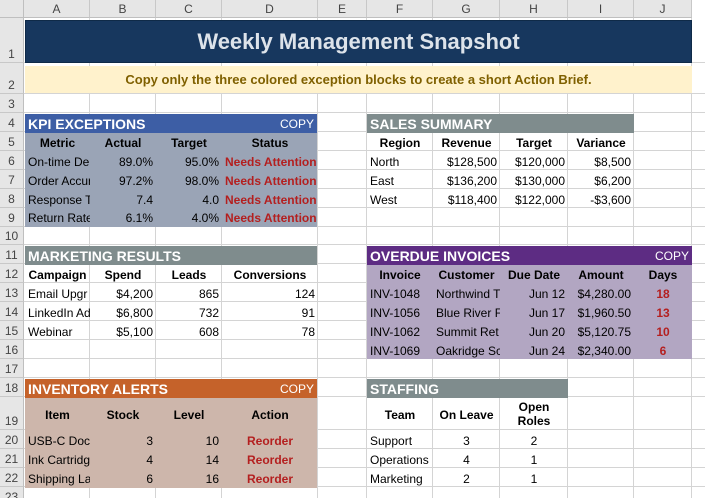  What do you see at coordinates (12, 254) in the screenshot?
I see `row-header-11: 11` at bounding box center [12, 254].